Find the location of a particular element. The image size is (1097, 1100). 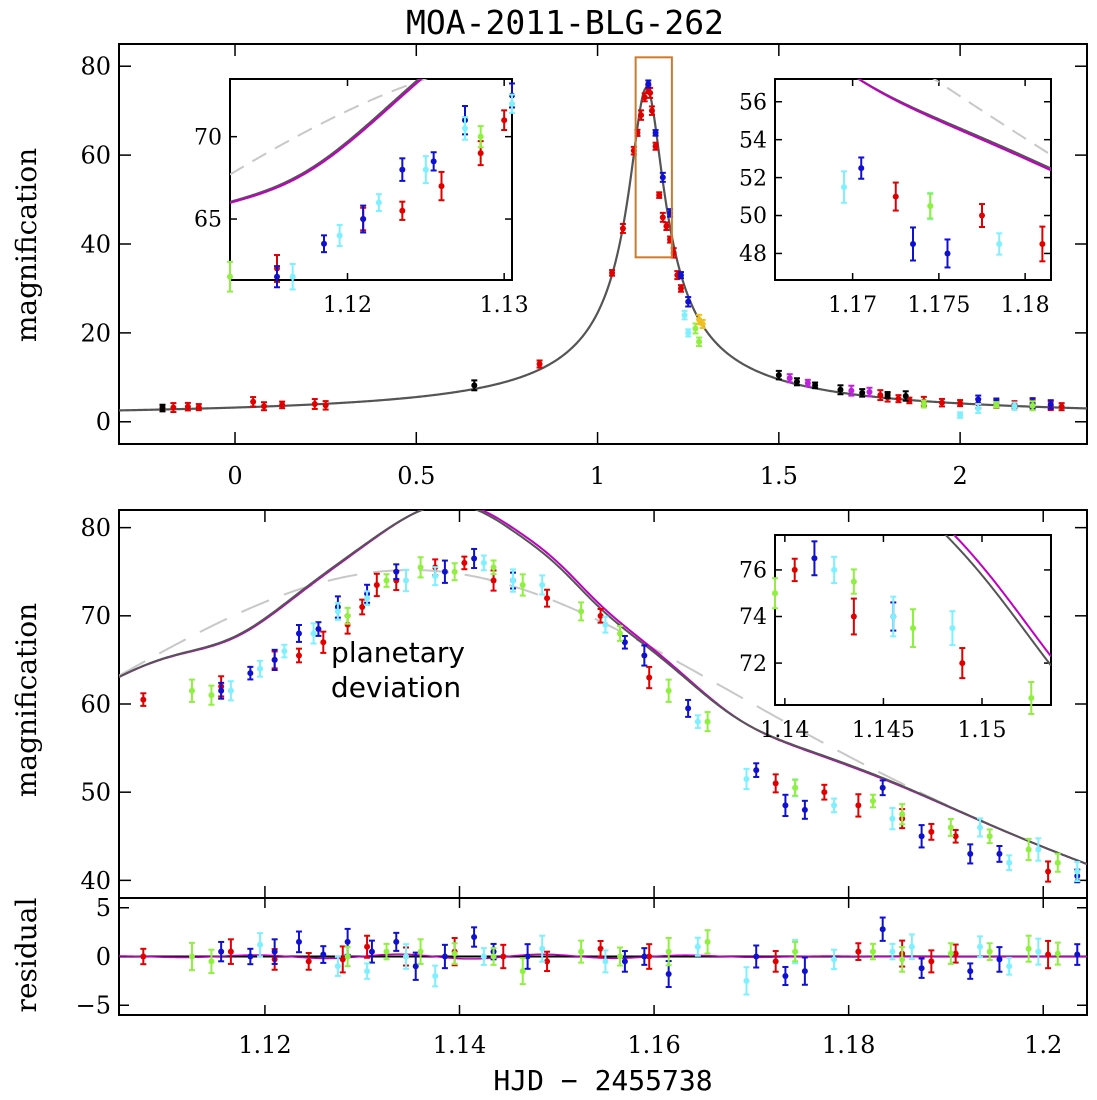

main-xtick-label: 1.5 is located at coordinates (779, 476).